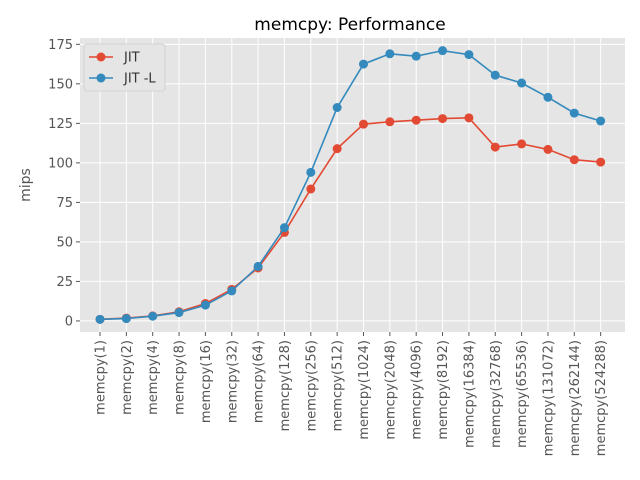  I want to click on x-tick-label-8: memcpy(256), so click(311, 385).